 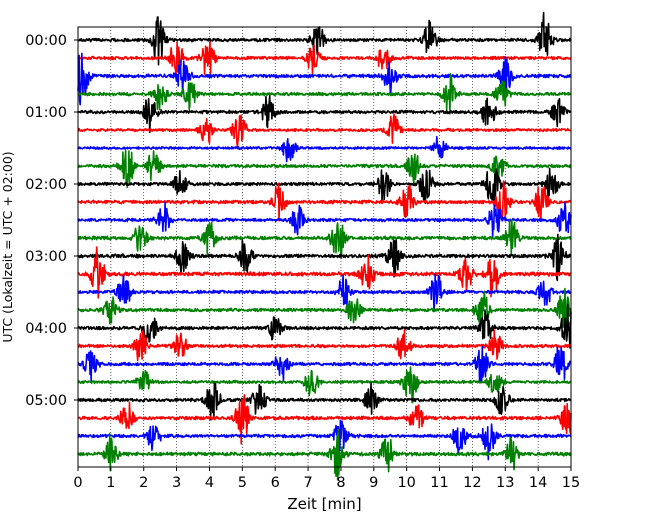 I want to click on x-tick-label: 15, so click(x=571, y=483).